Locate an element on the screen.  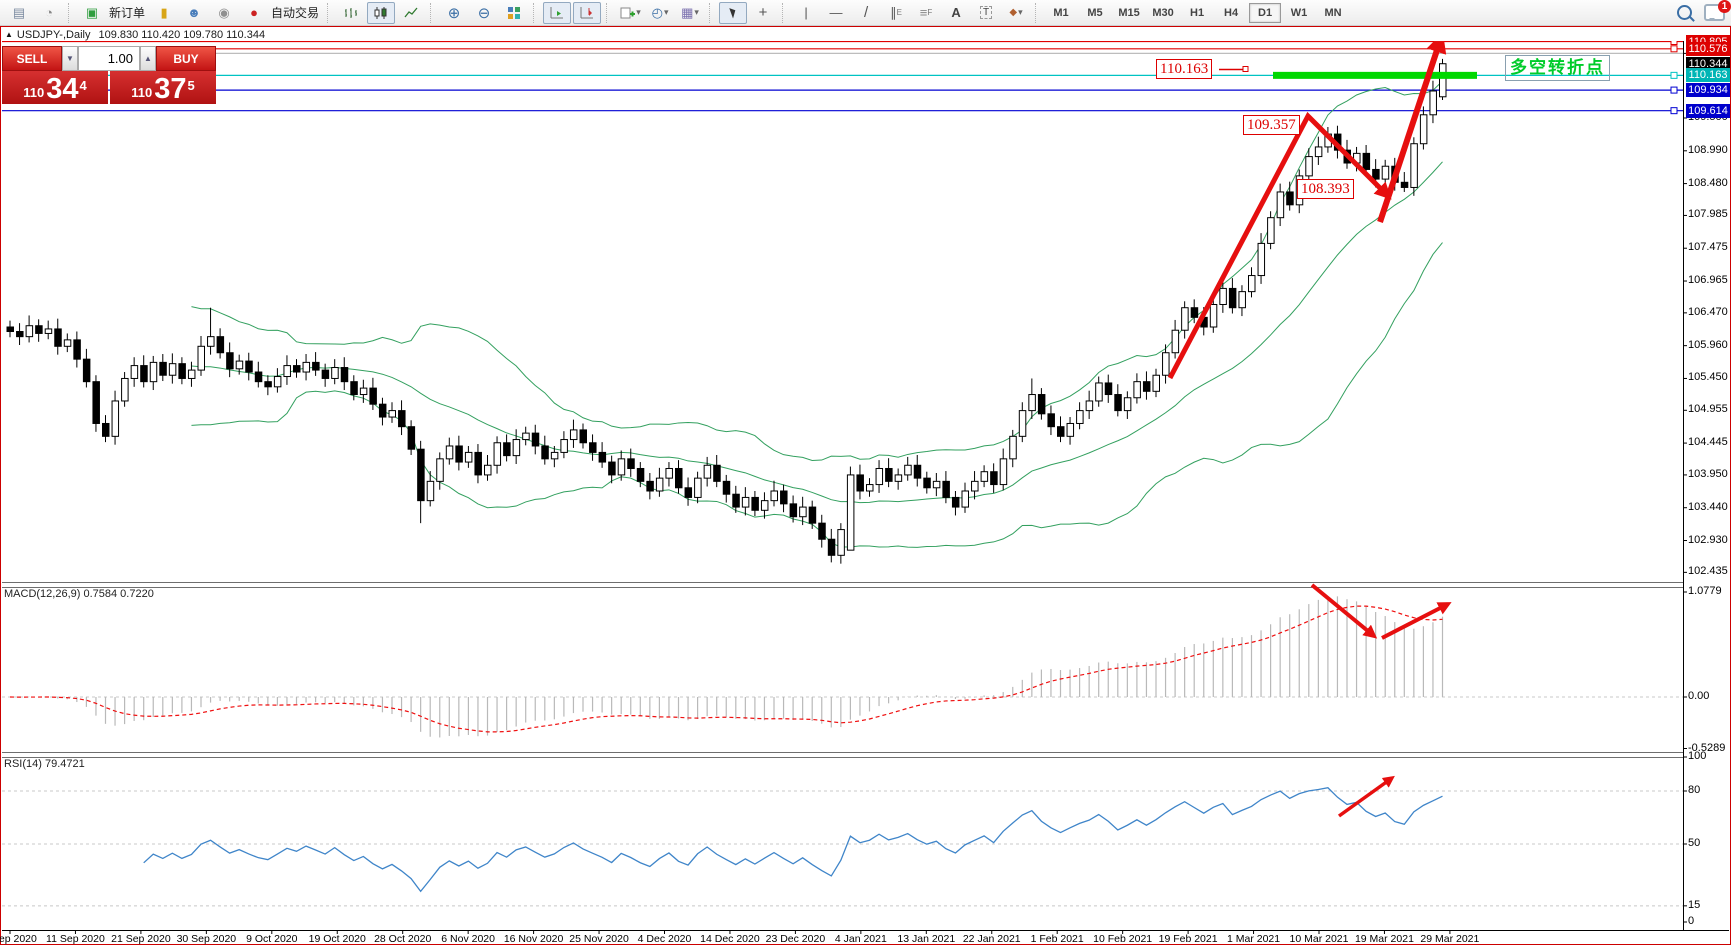
price-axis-label: 105.450 is located at coordinates (1708, 377).